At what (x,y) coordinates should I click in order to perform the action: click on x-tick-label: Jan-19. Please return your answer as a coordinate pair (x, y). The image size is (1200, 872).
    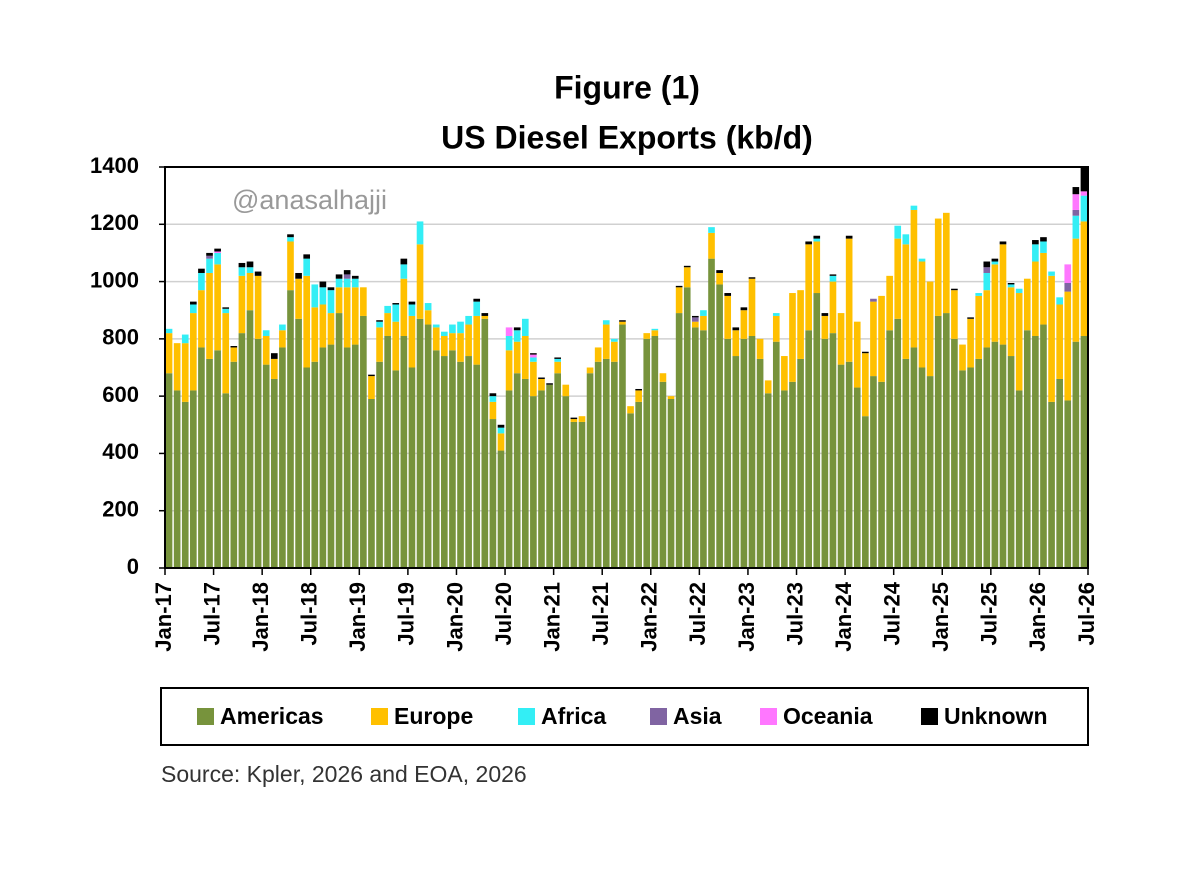
    Looking at the image, I should click on (357, 617).